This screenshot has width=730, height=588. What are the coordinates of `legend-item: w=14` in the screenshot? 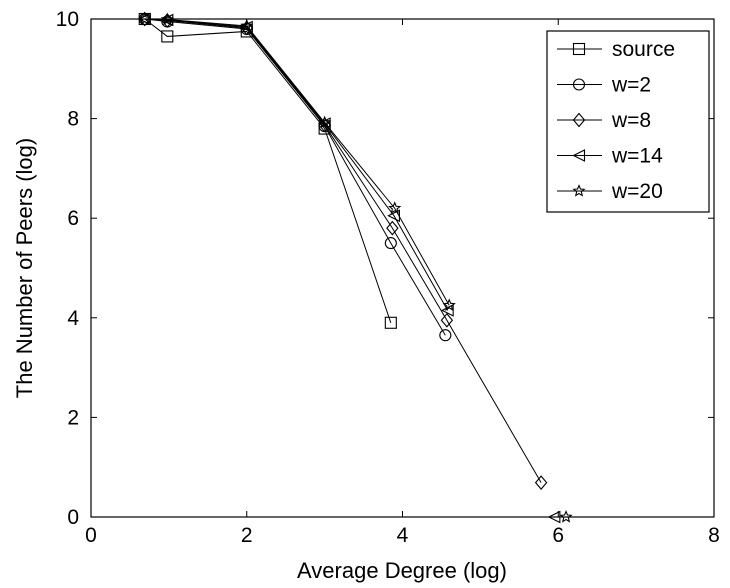 It's located at (610, 156).